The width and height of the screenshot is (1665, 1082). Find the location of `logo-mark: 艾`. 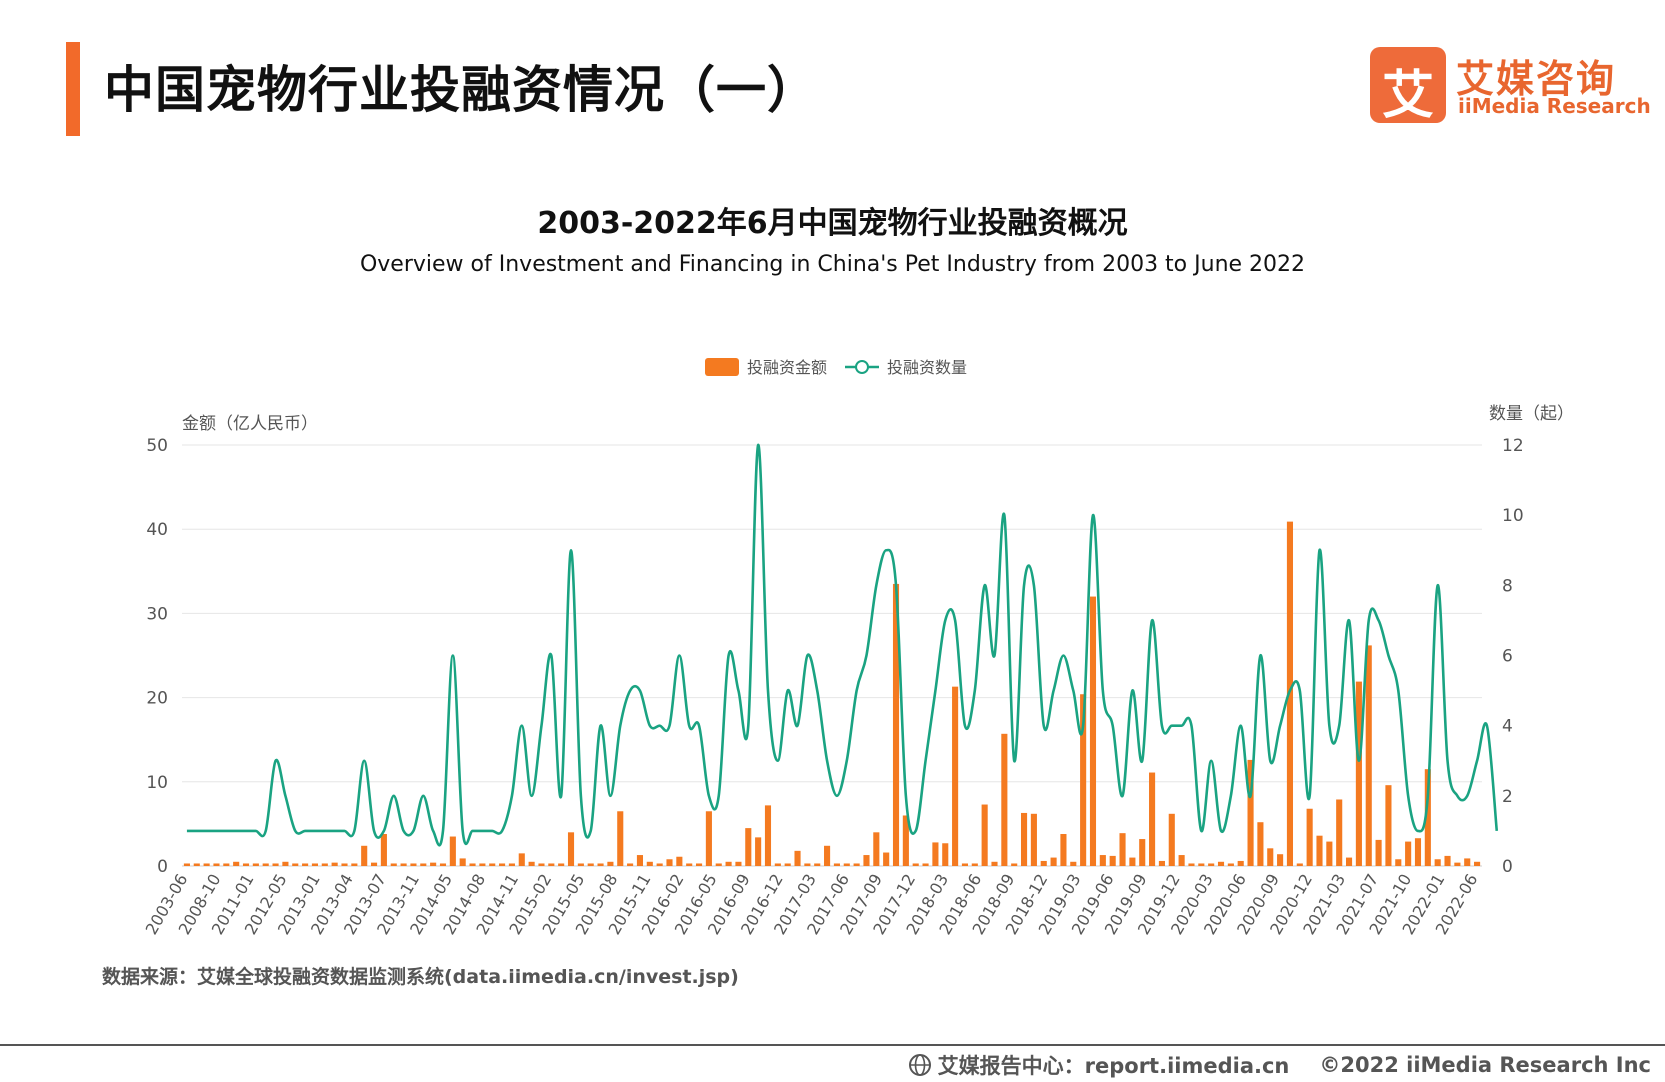

logo-mark: 艾 is located at coordinates (1408, 86).